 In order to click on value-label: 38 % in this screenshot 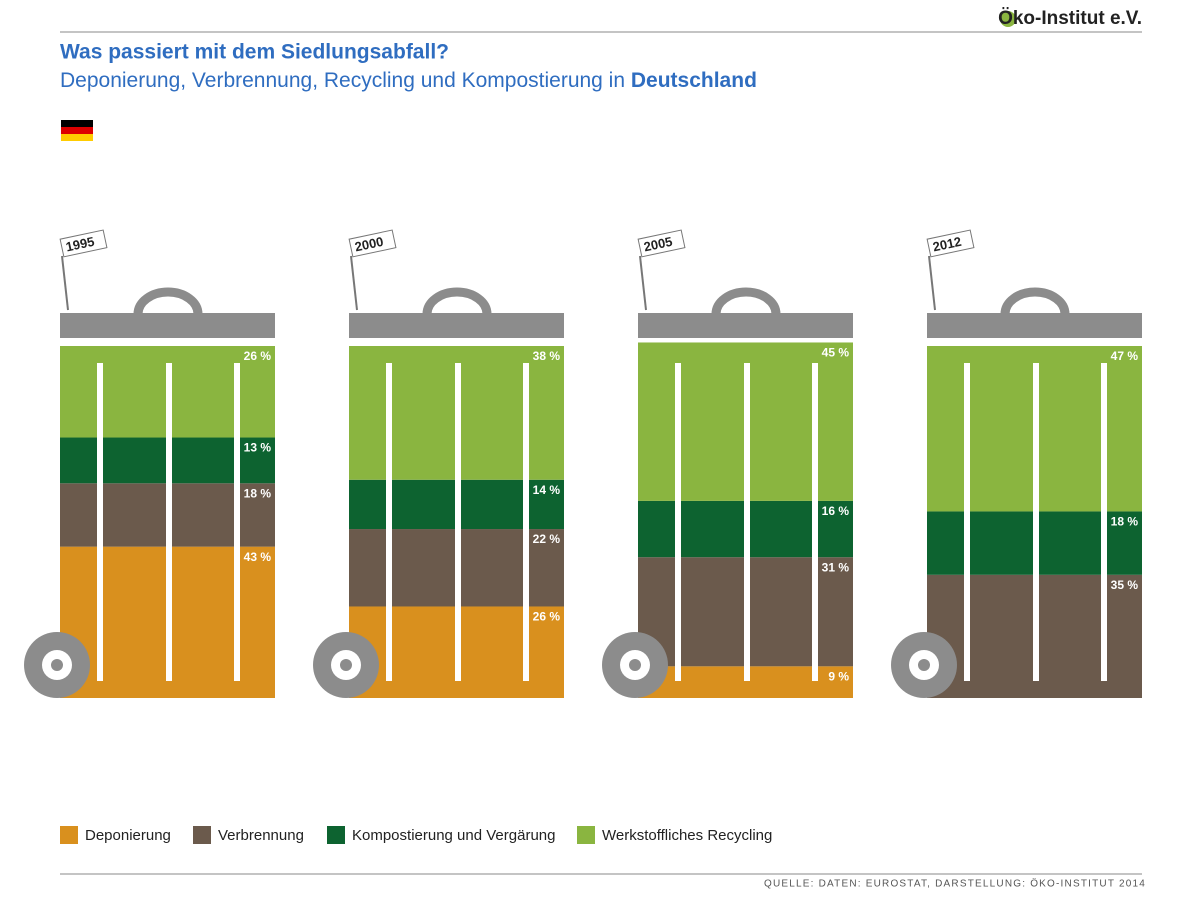, I will do `click(547, 356)`.